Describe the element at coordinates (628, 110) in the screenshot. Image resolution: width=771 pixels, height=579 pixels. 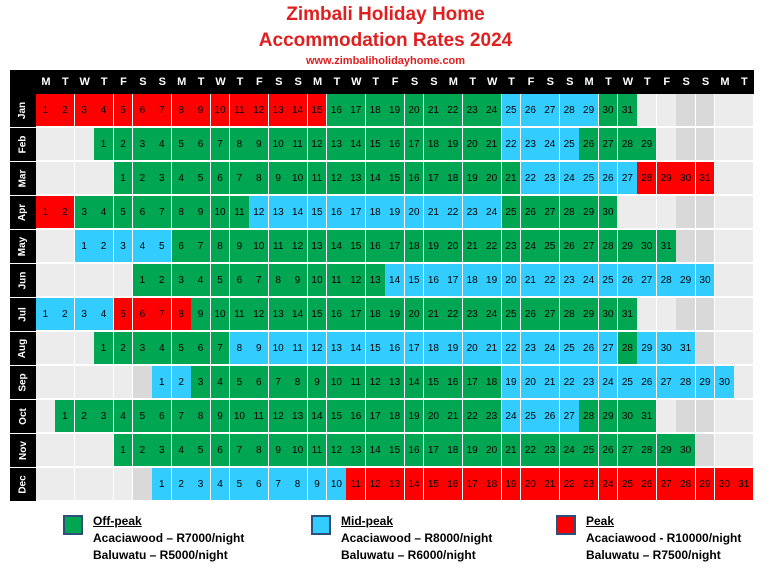
I see `day-cell-off: 31` at that location.